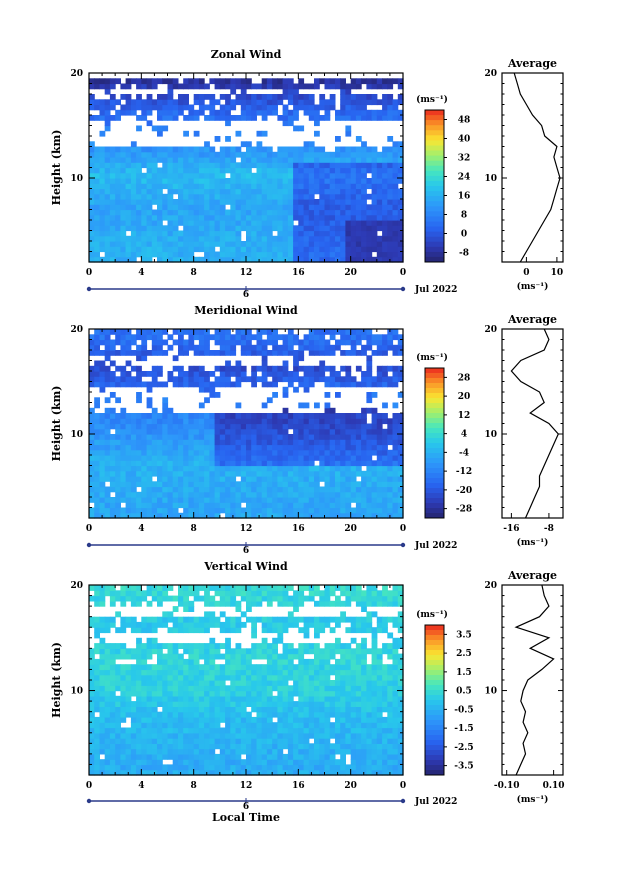 Image resolution: width=617 pixels, height=873 pixels. I want to click on chart-1-colorbar-label: -28, so click(464, 510).